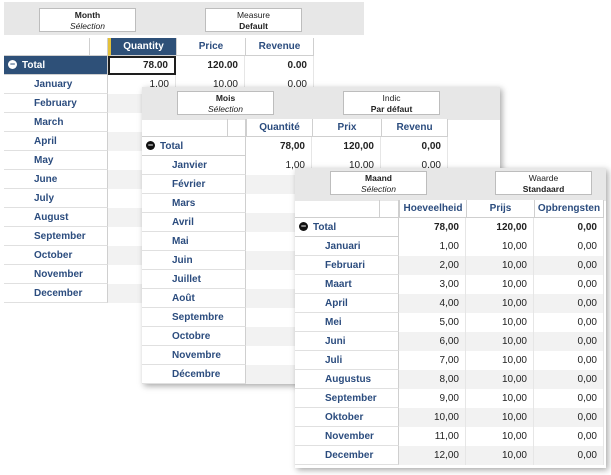 The height and width of the screenshot is (475, 611). I want to click on row-label-month: Avril, so click(194, 222).